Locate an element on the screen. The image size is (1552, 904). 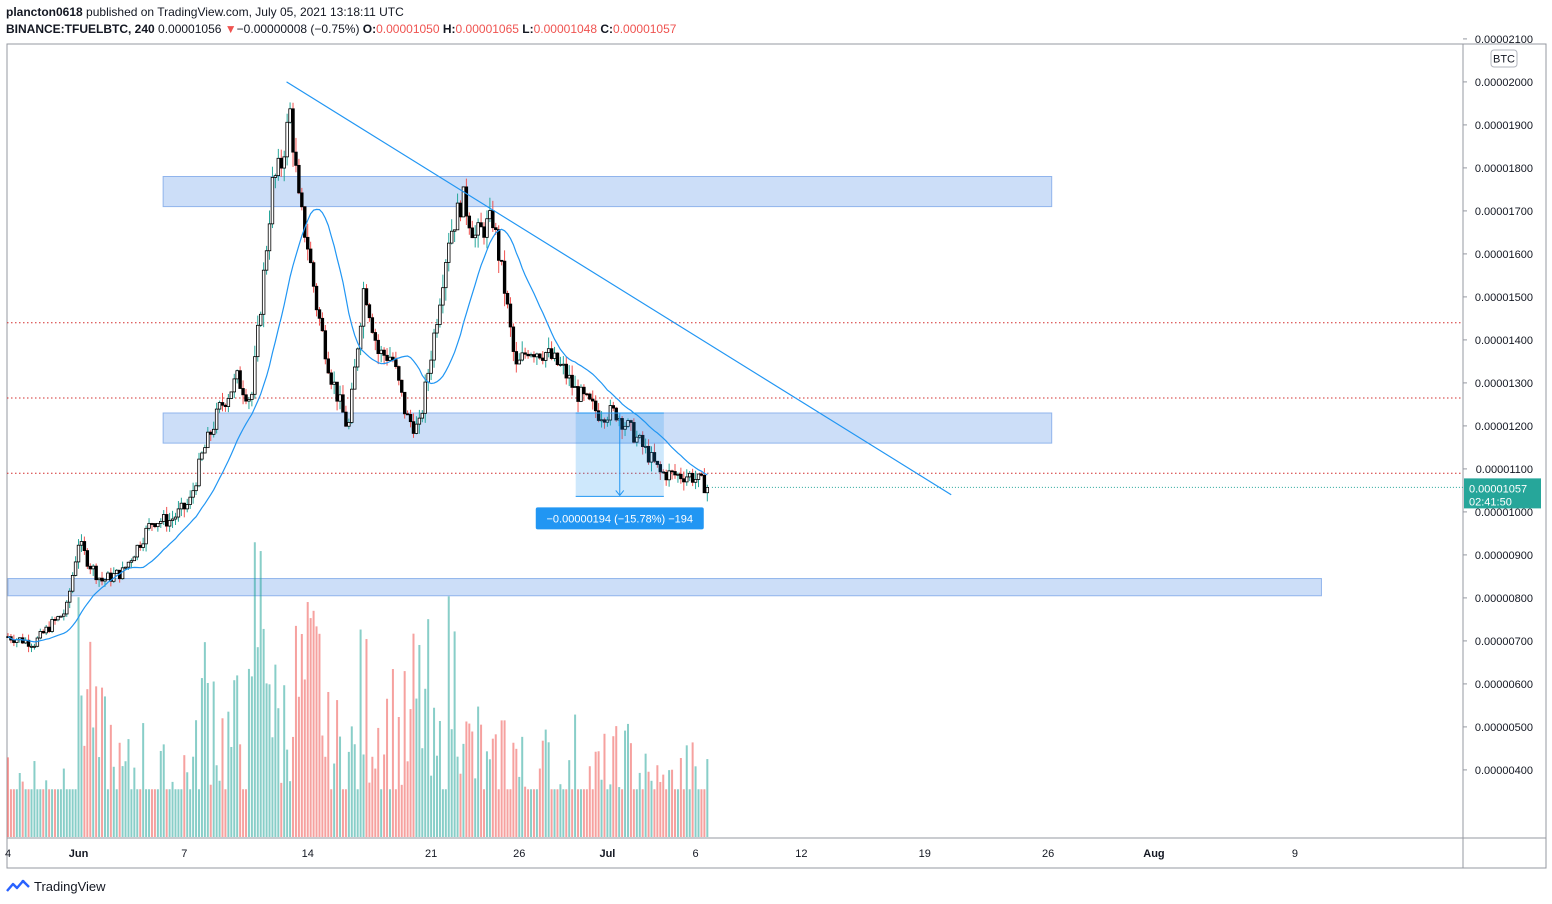
currency-badge: BTC is located at coordinates (1504, 58).